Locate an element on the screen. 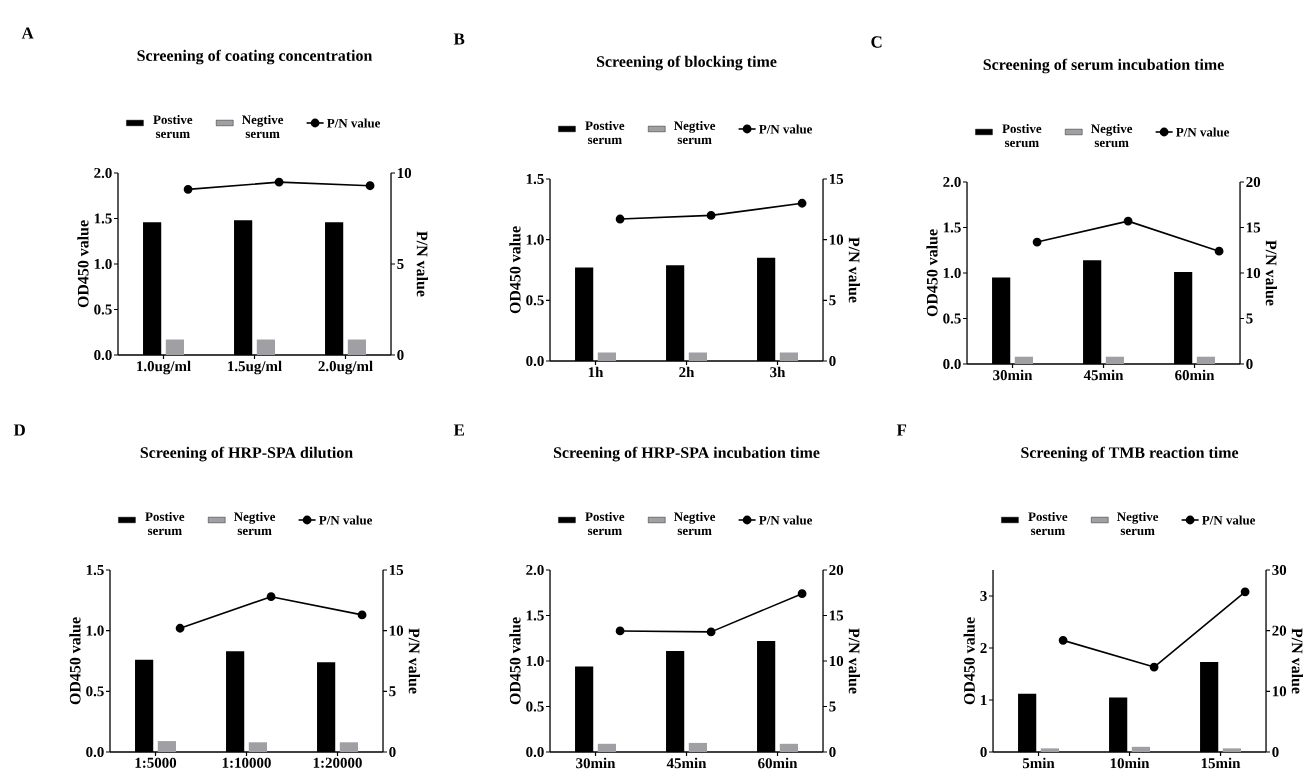 This screenshot has width=1314, height=778. x-tick-label: 2h is located at coordinates (687, 372).